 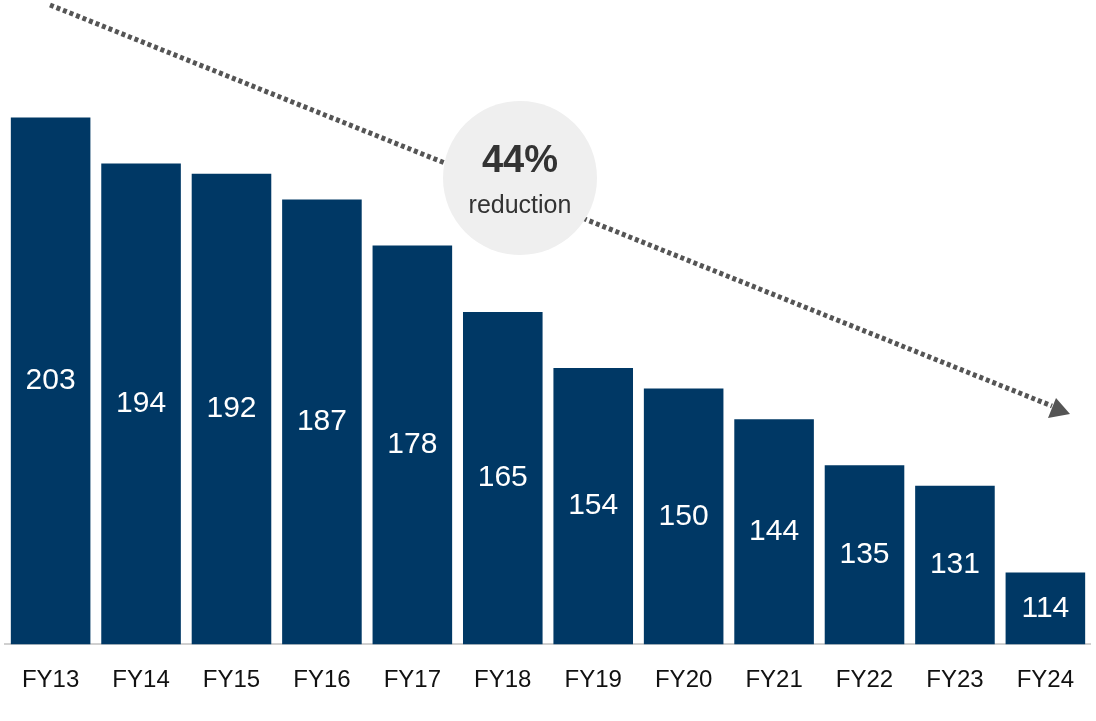 What do you see at coordinates (231, 407) in the screenshot?
I see `data-label: 192` at bounding box center [231, 407].